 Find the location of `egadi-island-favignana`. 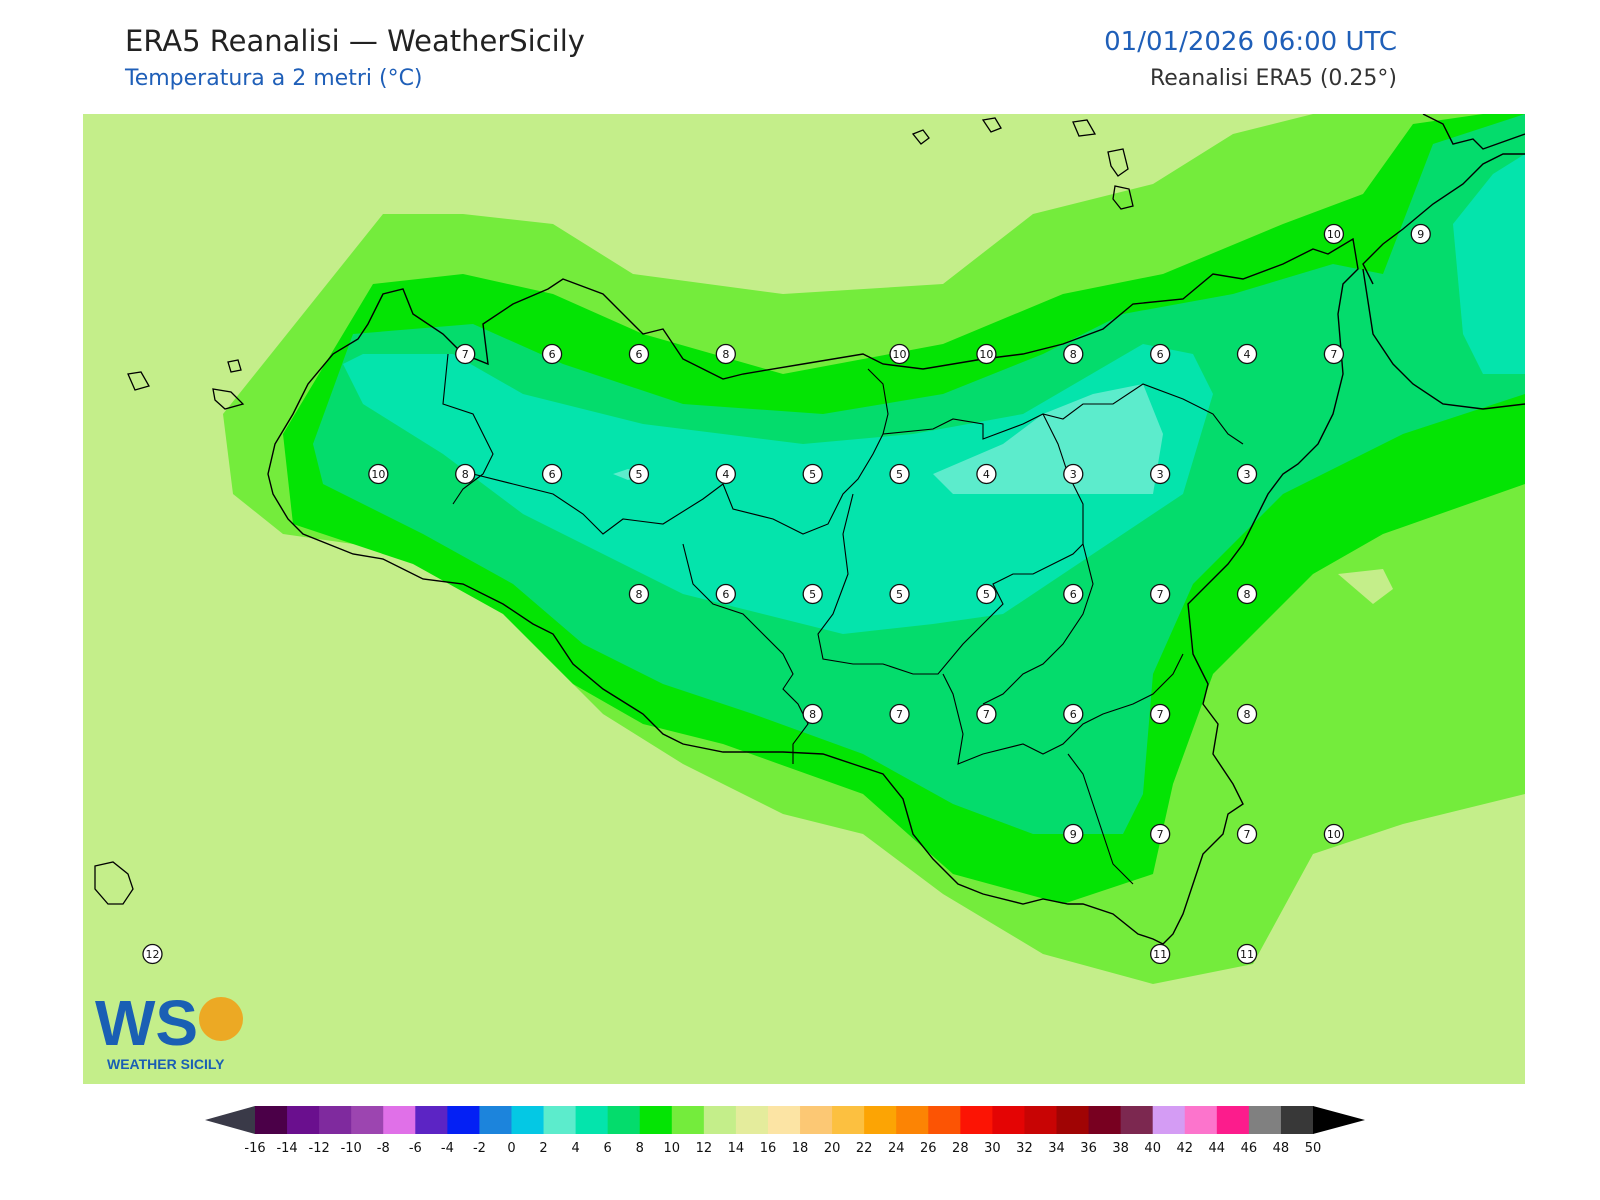

egadi-island-favignana is located at coordinates (228, 399).